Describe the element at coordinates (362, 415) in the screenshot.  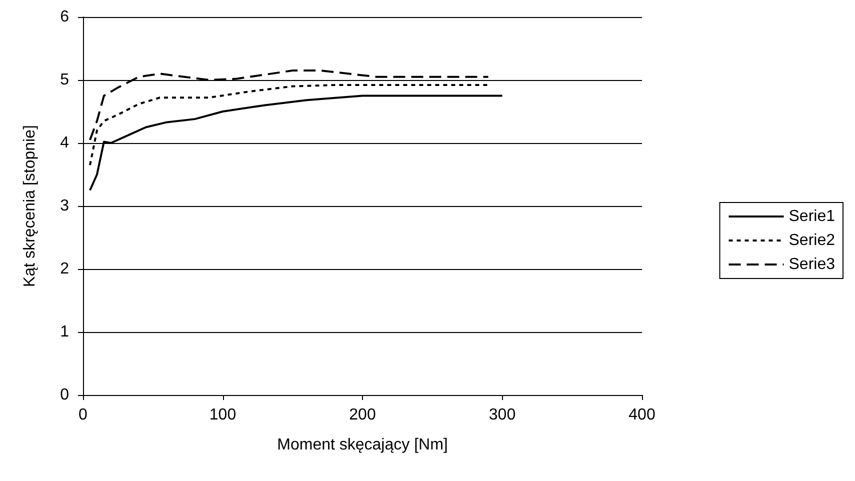
I see `x-tick-label: 200` at that location.